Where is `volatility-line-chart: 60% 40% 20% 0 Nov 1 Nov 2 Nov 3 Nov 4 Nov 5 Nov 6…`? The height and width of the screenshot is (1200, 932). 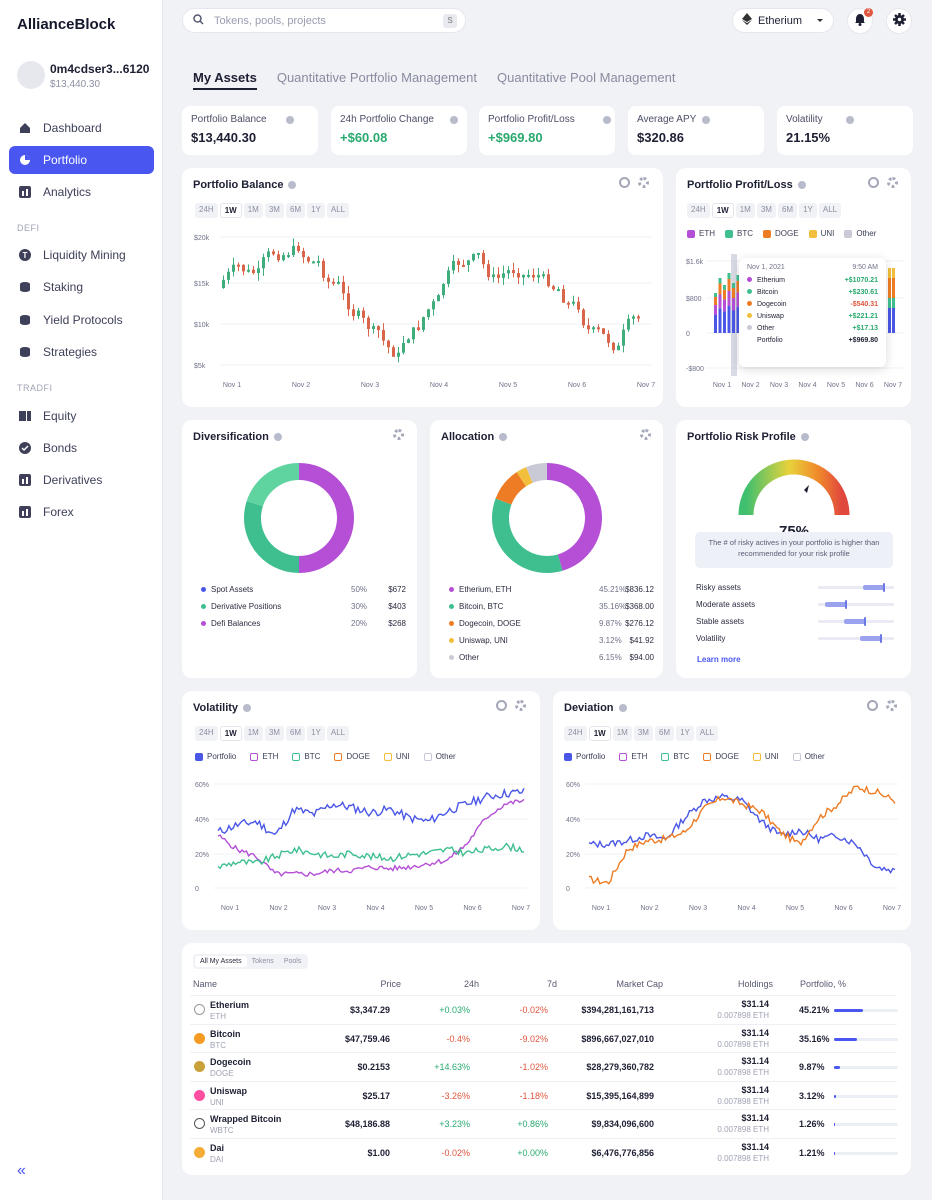 volatility-line-chart: 60% 40% 20% 0 Nov 1 Nov 2 Nov 3 Nov 4 Nov 5 Nov 6… is located at coordinates (361, 810).